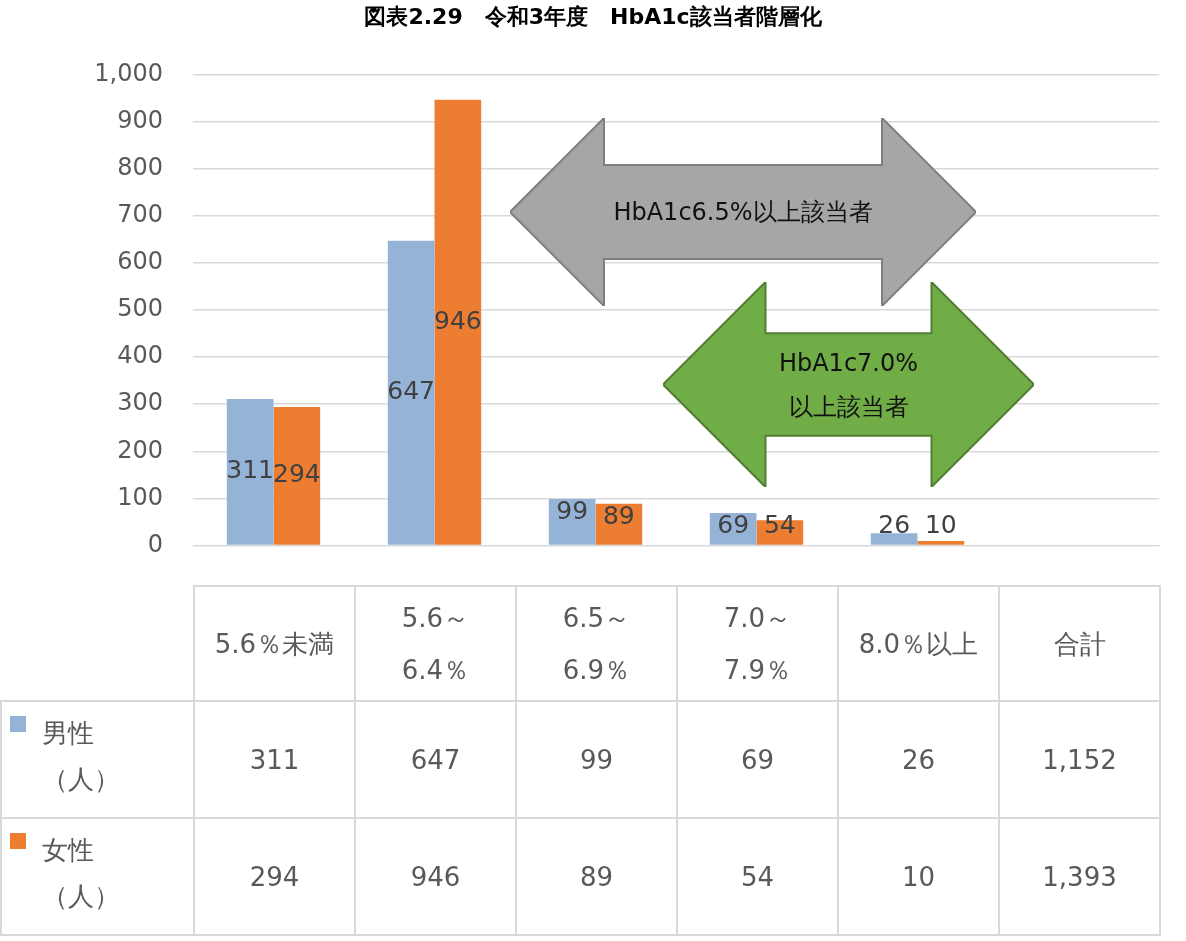 Image resolution: width=1186 pixels, height=941 pixels. What do you see at coordinates (274, 643) in the screenshot?
I see `x-tick-label: 5.6％未満` at bounding box center [274, 643].